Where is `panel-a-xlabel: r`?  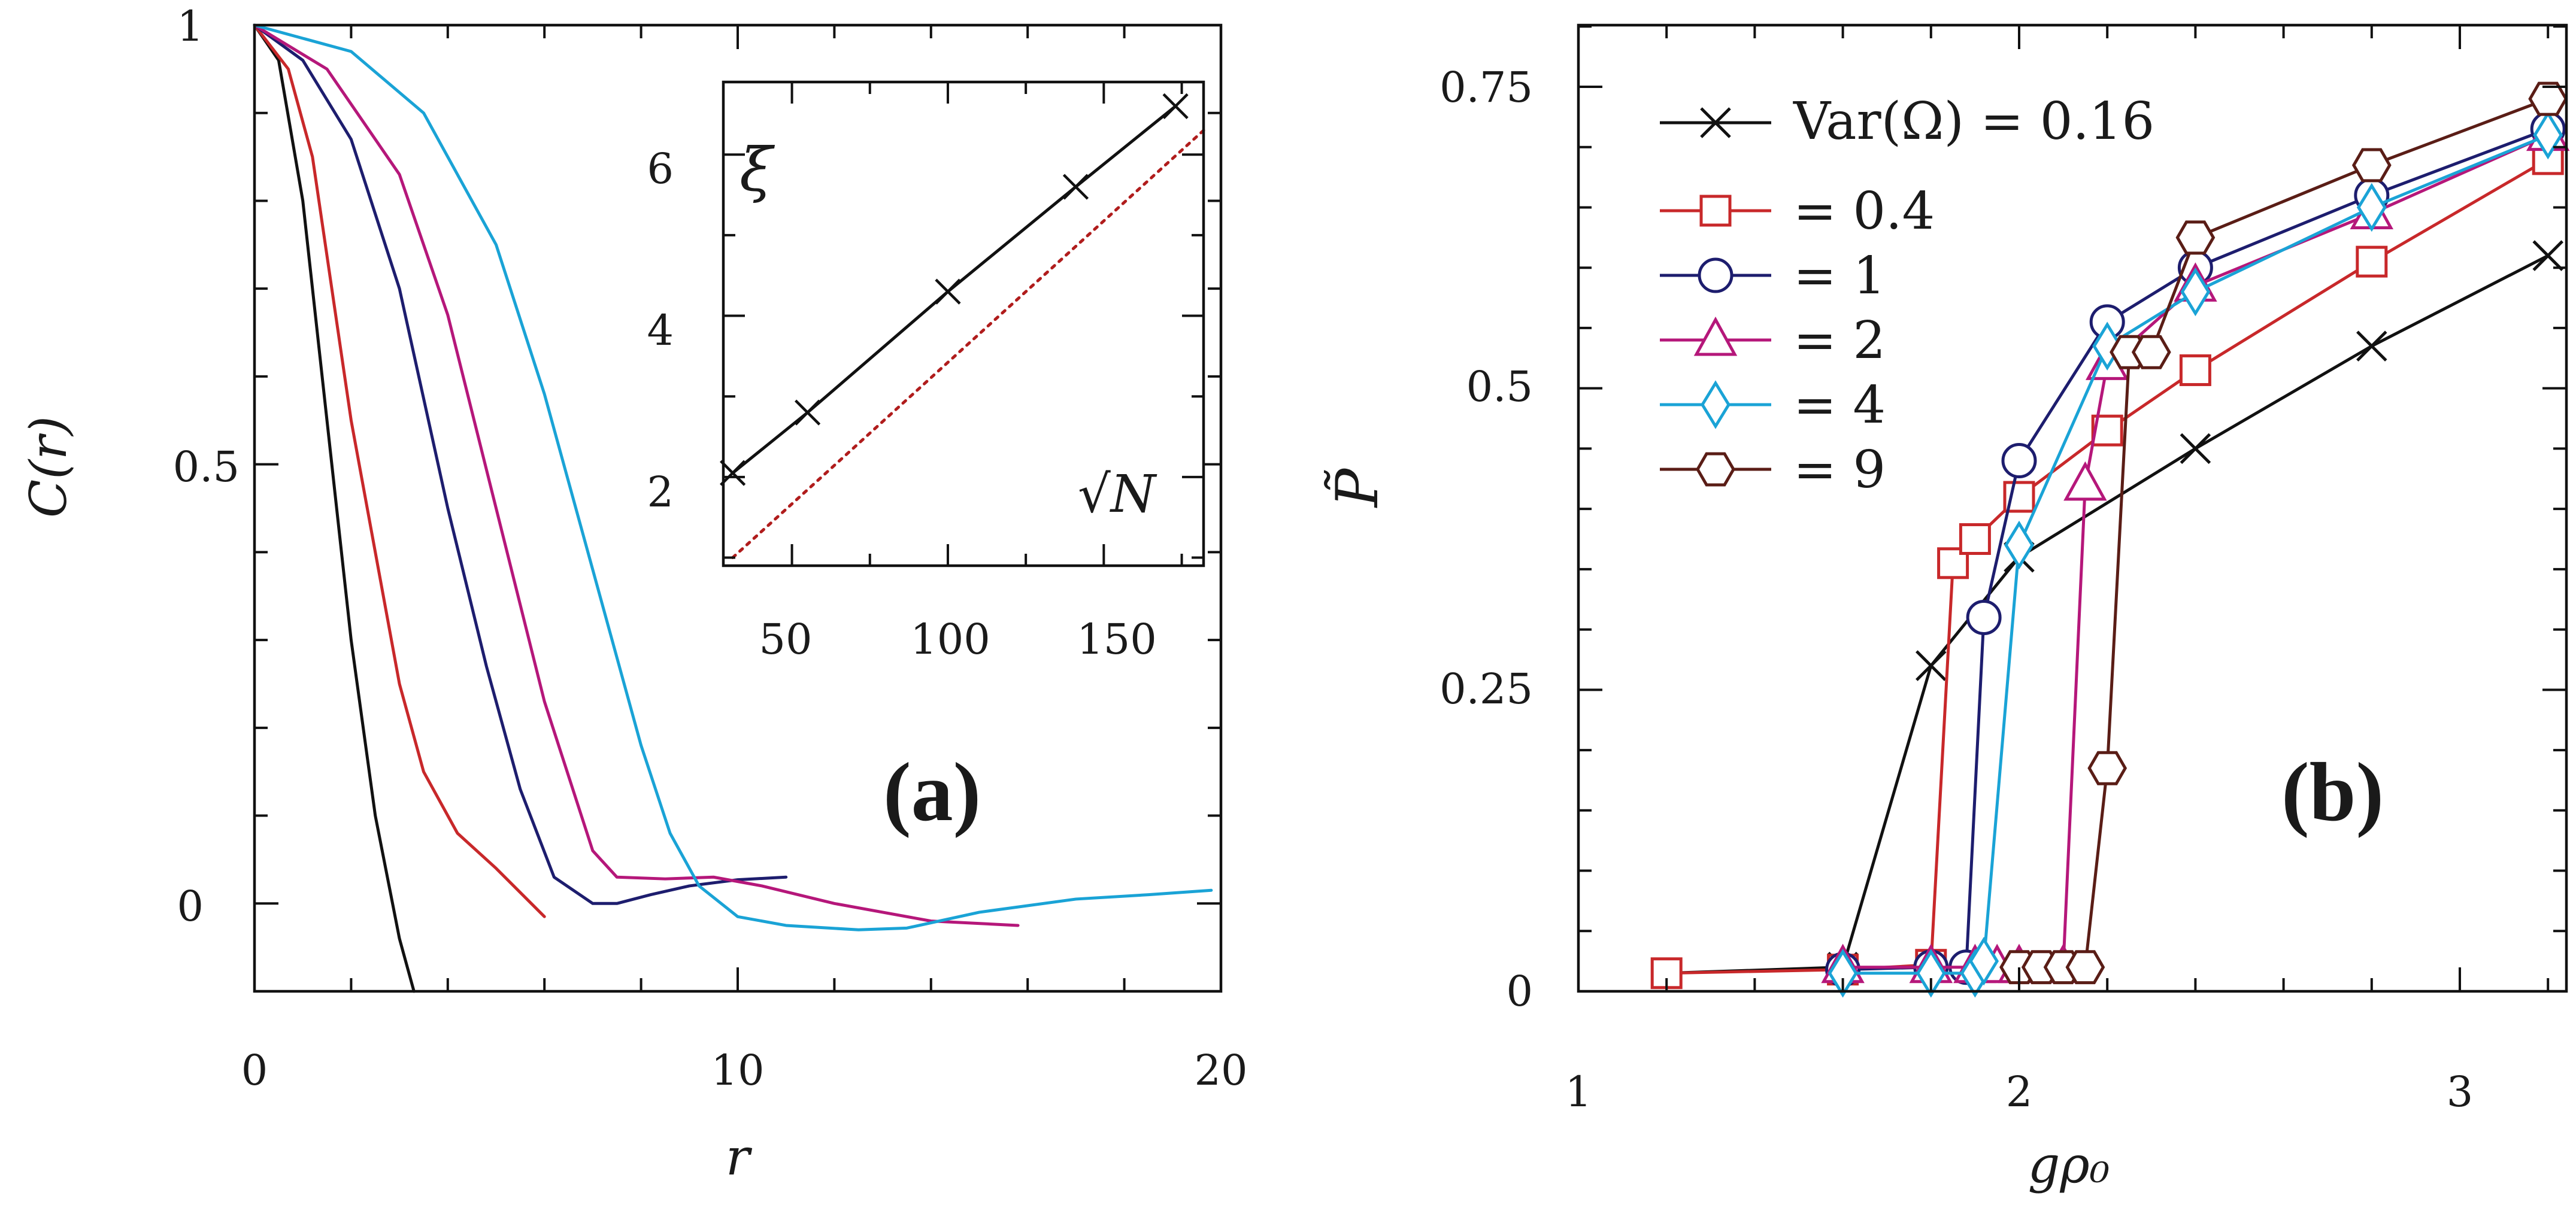 panel-a-xlabel: r is located at coordinates (739, 1157).